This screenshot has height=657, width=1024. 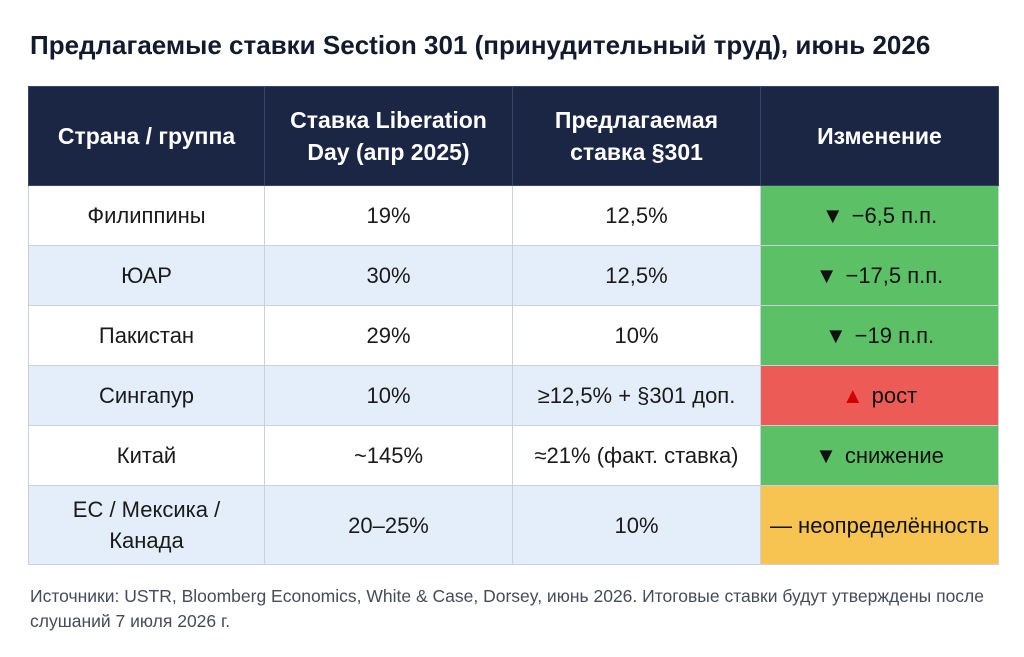 I want to click on cell-old-rate: 20–25%, so click(x=388, y=525).